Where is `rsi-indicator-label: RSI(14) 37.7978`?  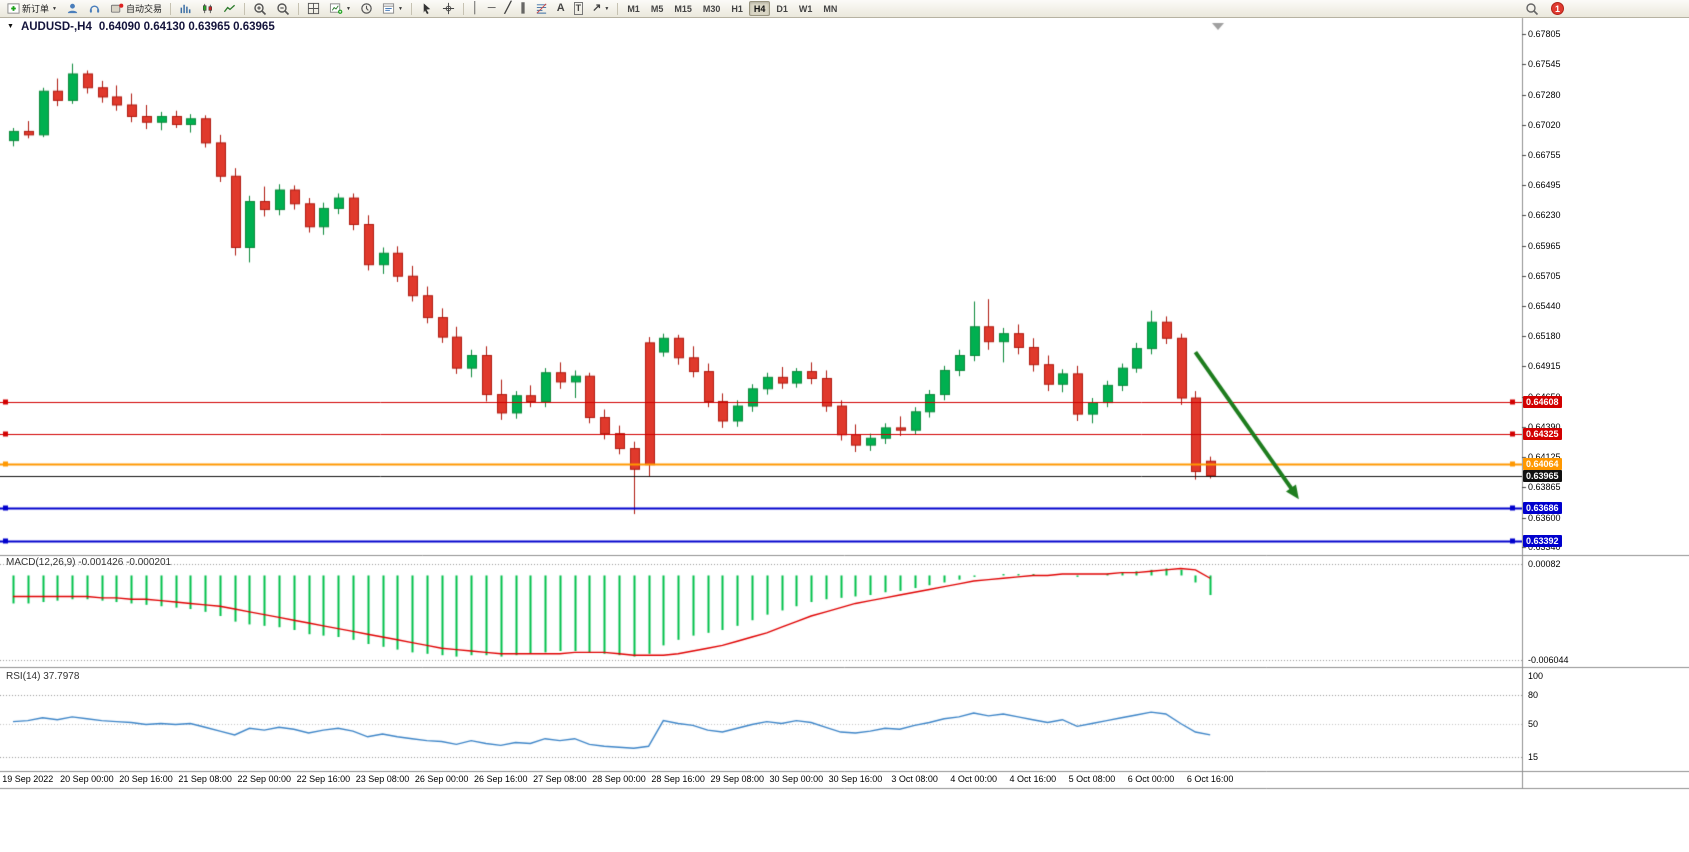 rsi-indicator-label: RSI(14) 37.7978 is located at coordinates (43, 676).